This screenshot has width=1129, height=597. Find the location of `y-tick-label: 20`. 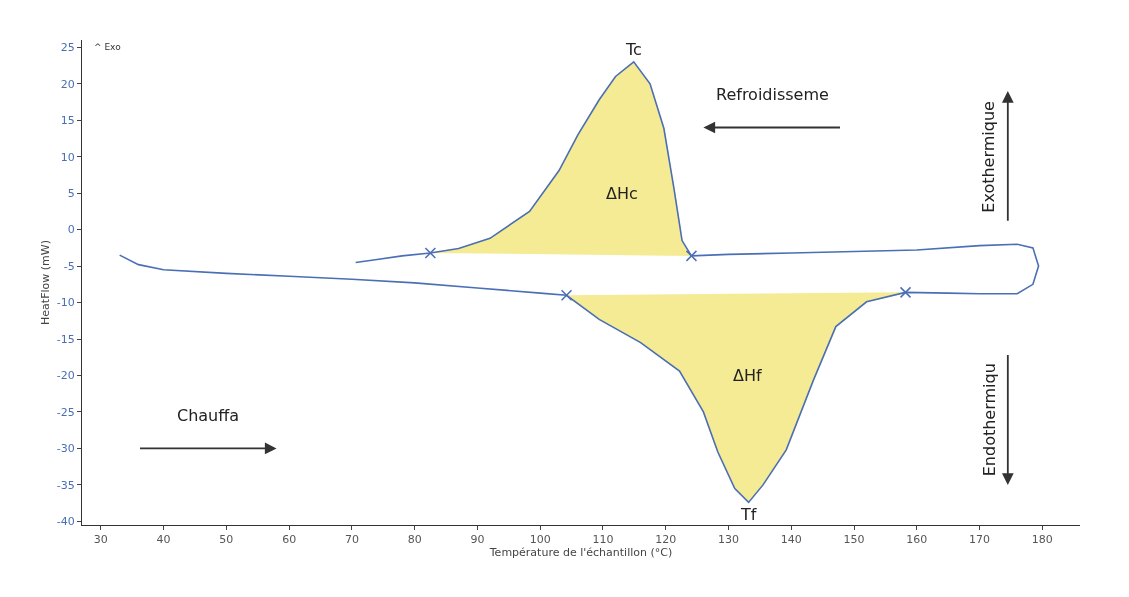

y-tick-label: 20 is located at coordinates (67, 84).